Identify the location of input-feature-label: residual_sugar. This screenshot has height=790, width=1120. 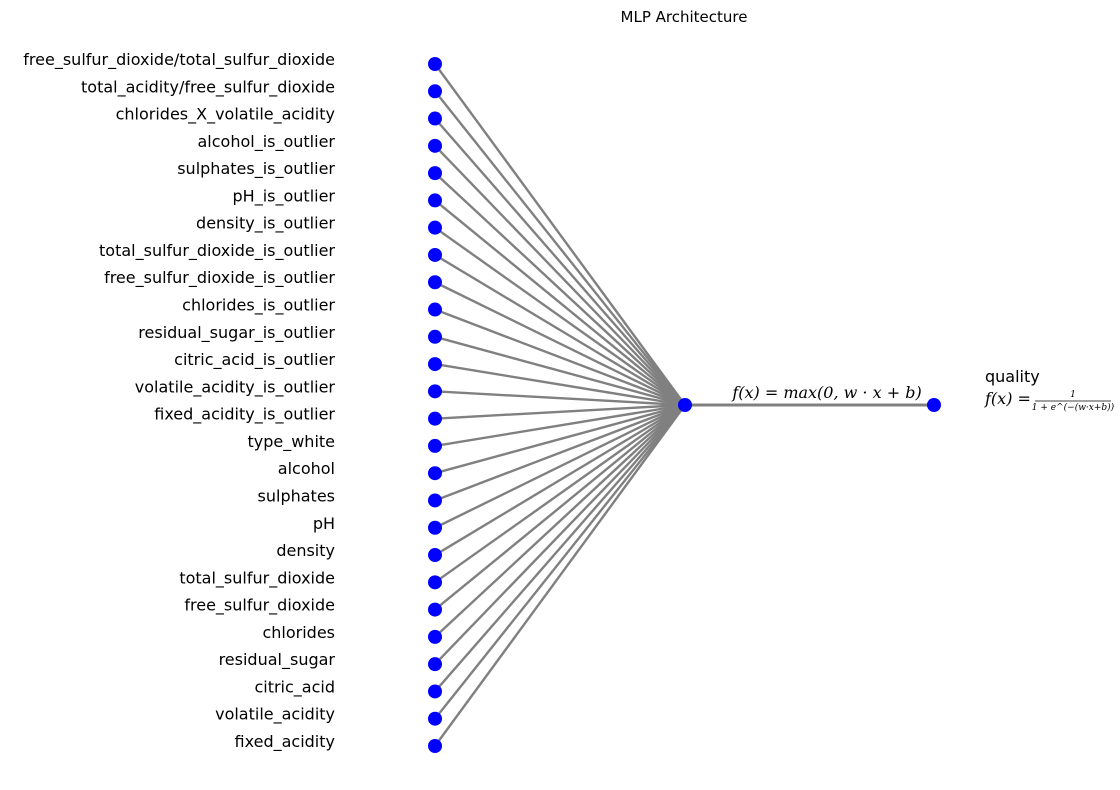
(277, 660).